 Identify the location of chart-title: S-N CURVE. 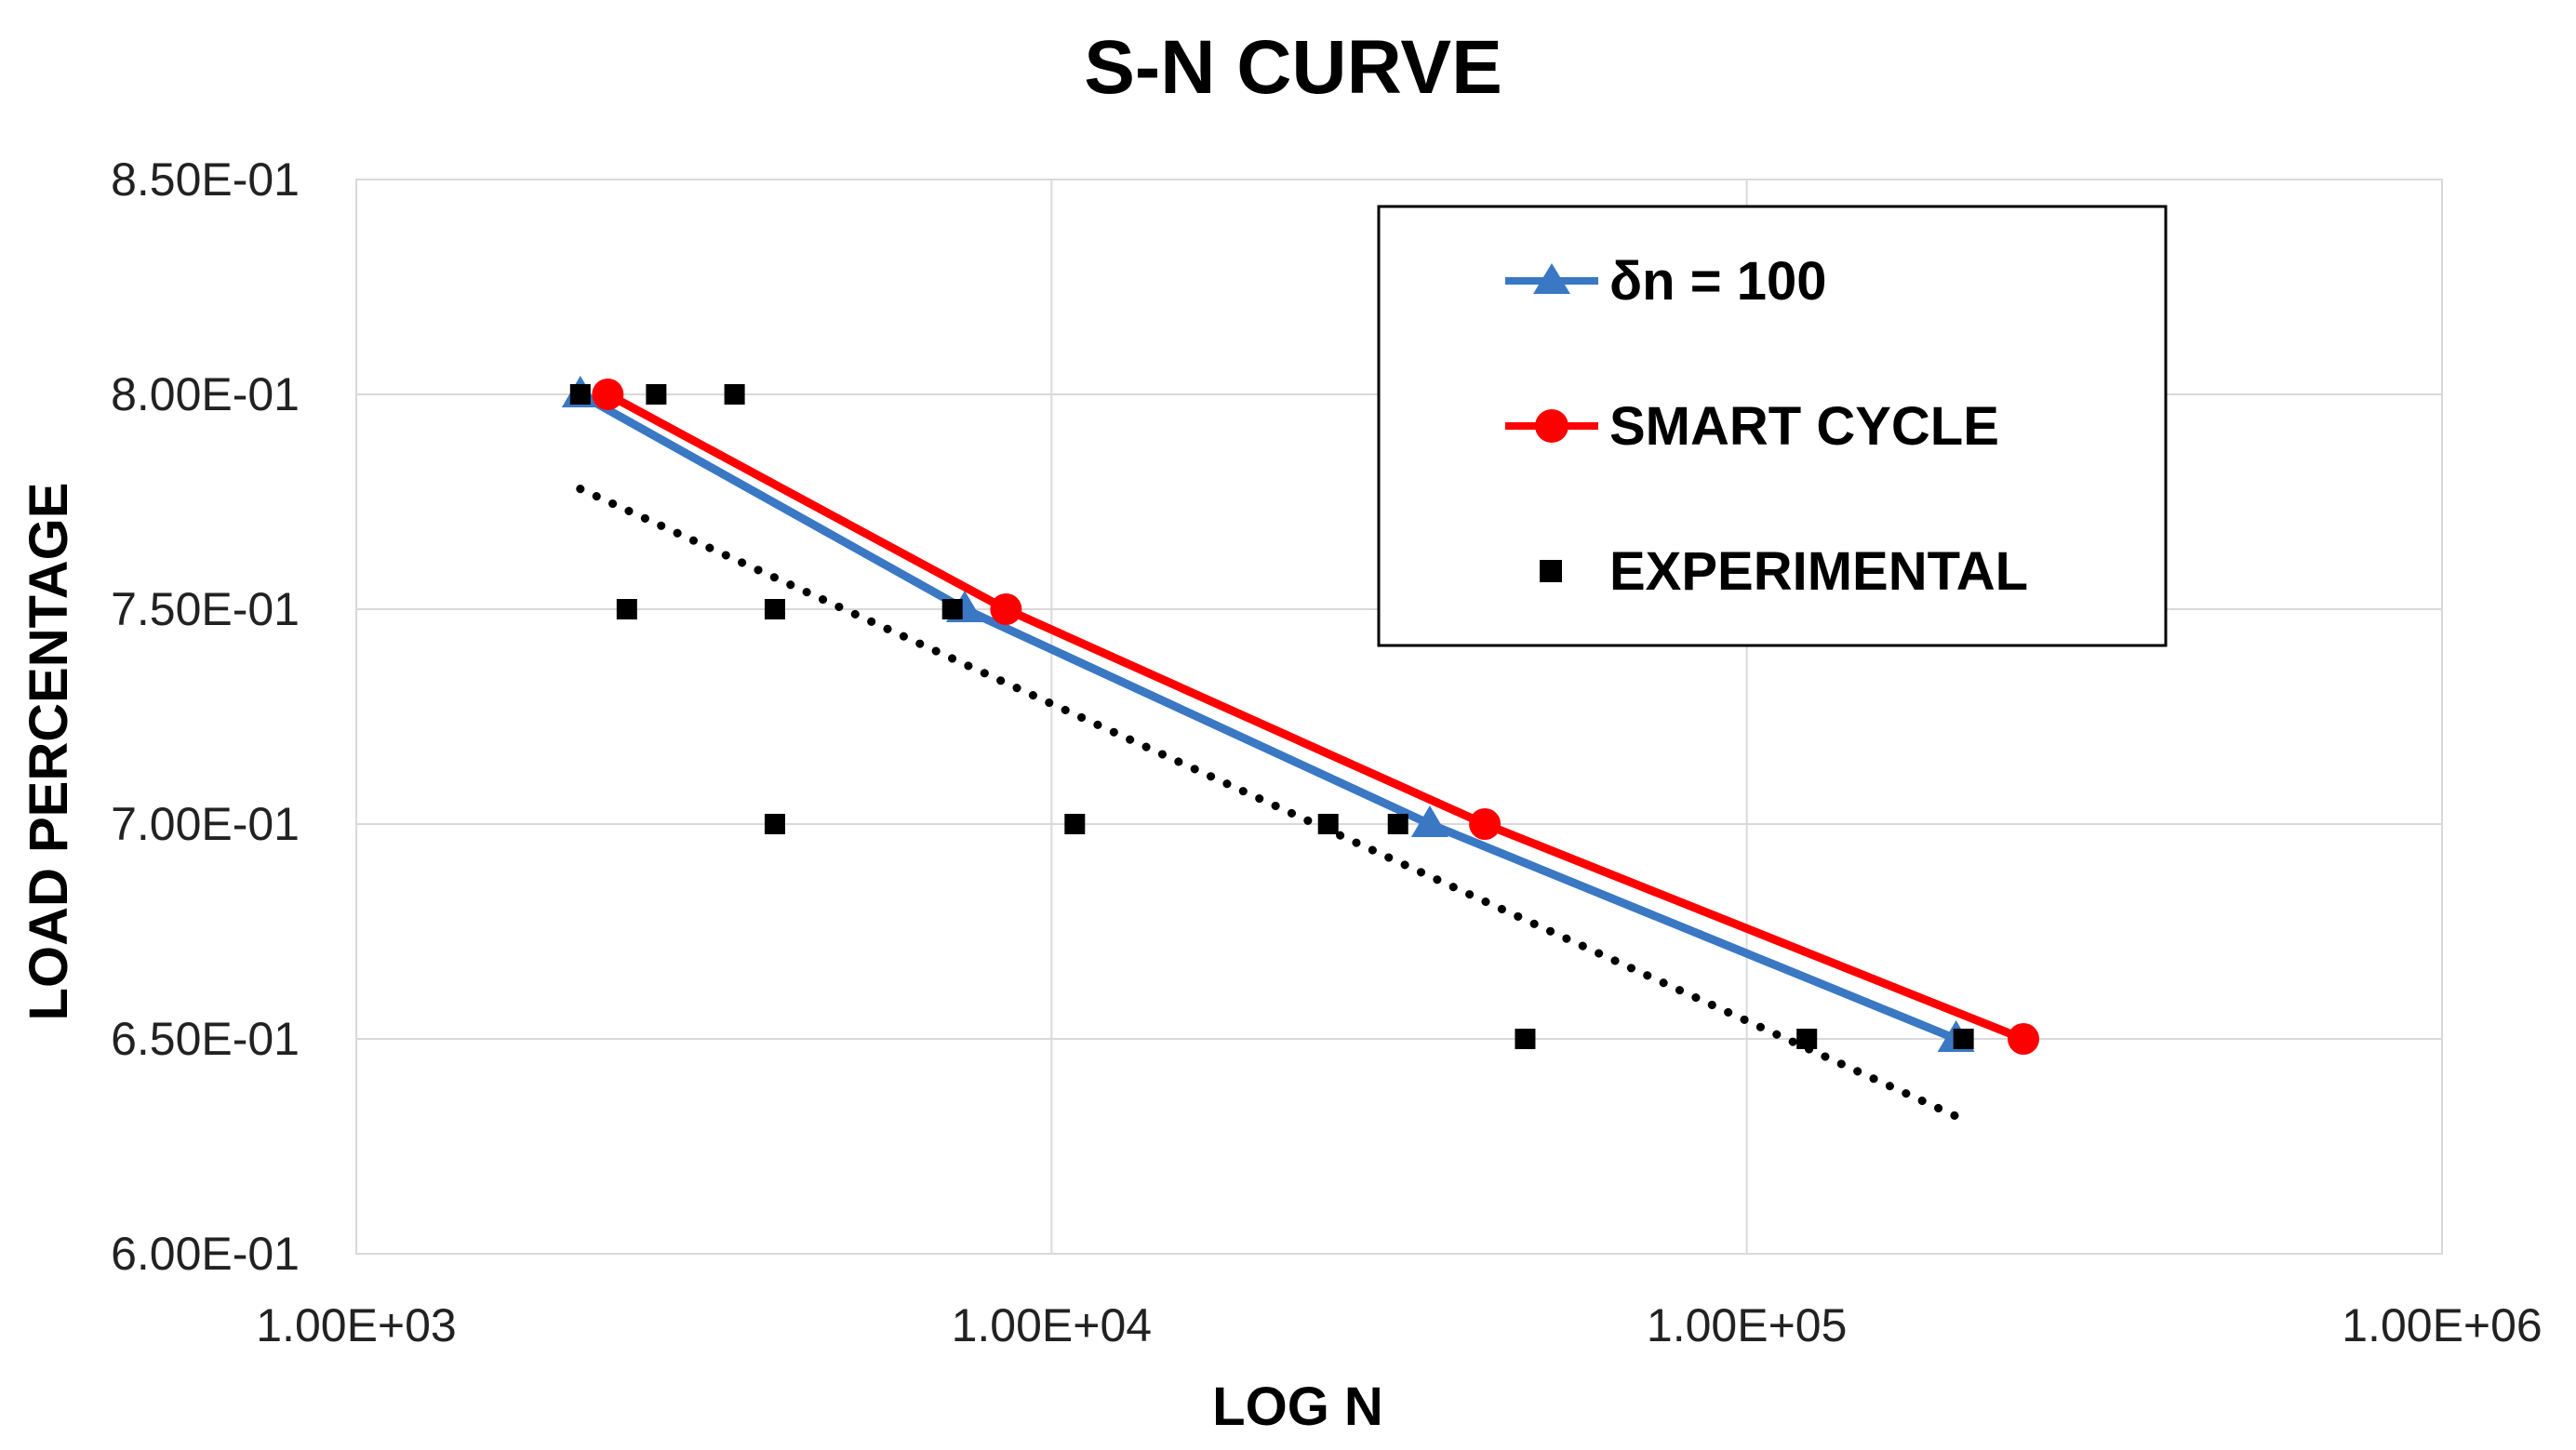
(1293, 67).